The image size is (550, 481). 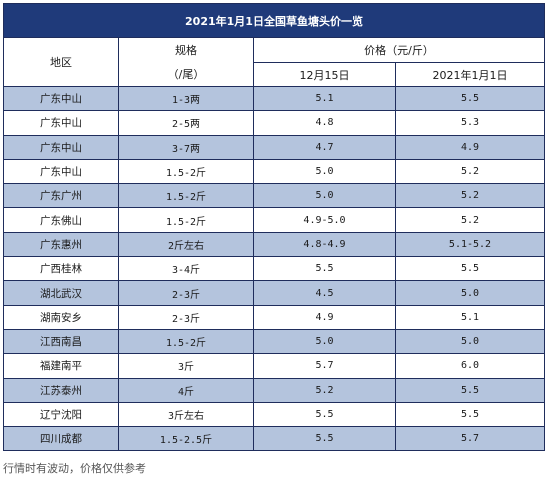 I want to click on price-jan1-cell: 5.7, so click(x=470, y=439).